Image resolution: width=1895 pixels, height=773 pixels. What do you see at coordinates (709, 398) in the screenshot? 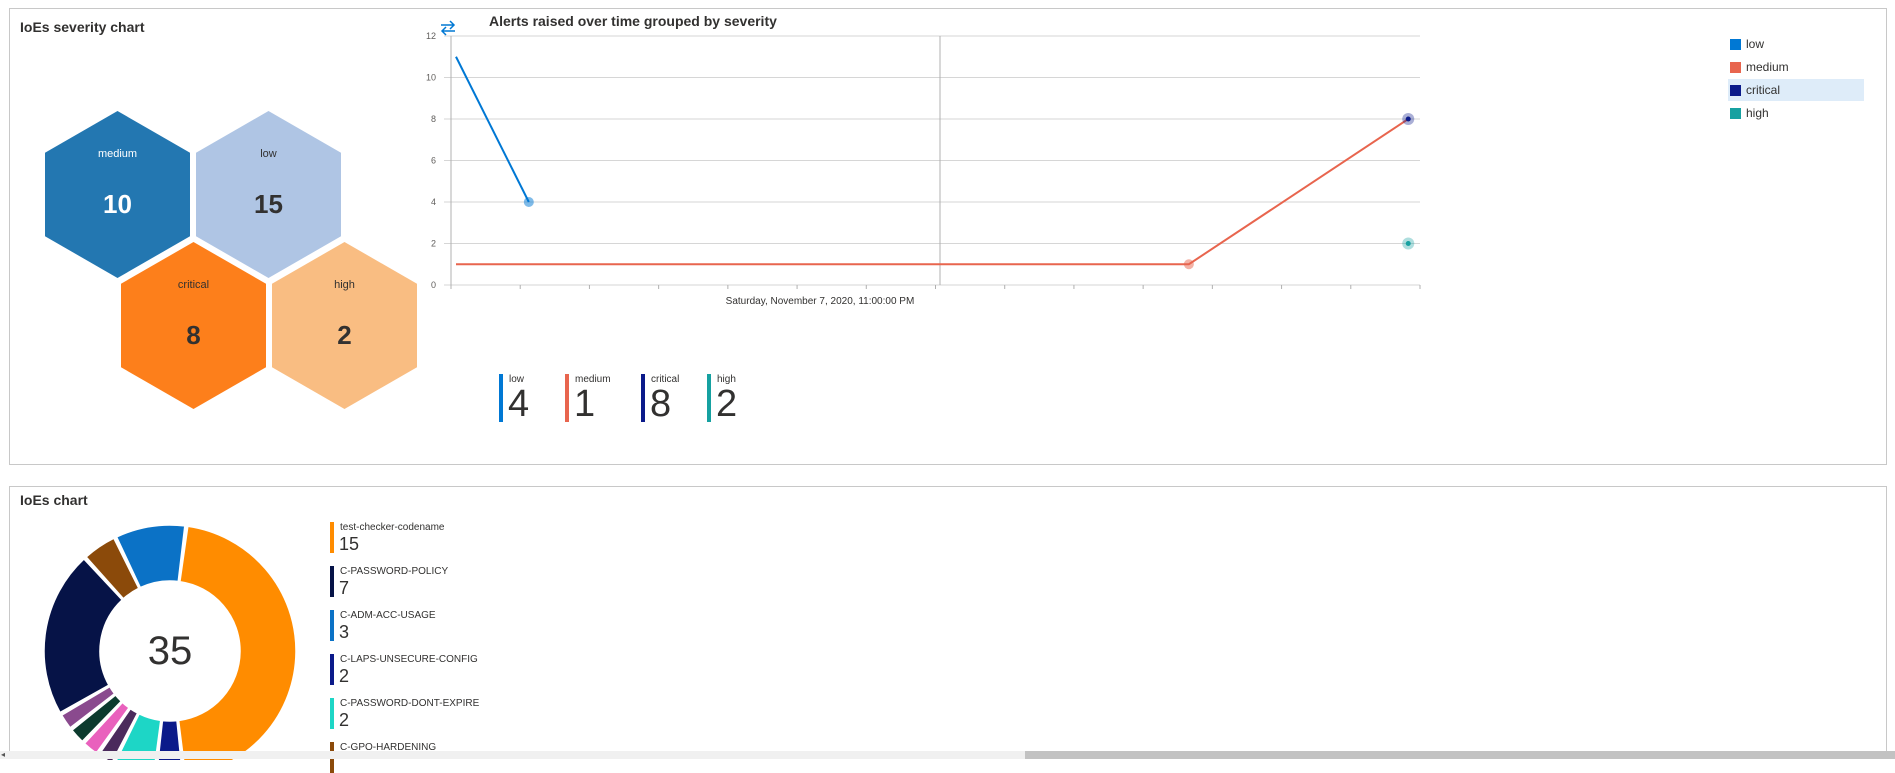
I see `stat-bar-high` at bounding box center [709, 398].